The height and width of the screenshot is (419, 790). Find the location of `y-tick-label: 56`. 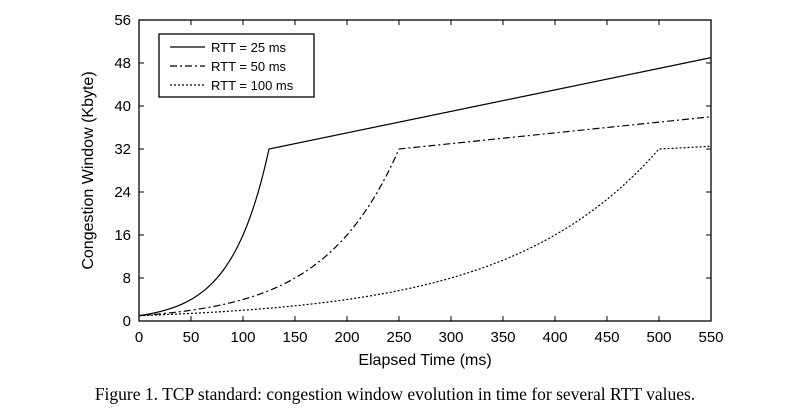

y-tick-label: 56 is located at coordinates (122, 20).